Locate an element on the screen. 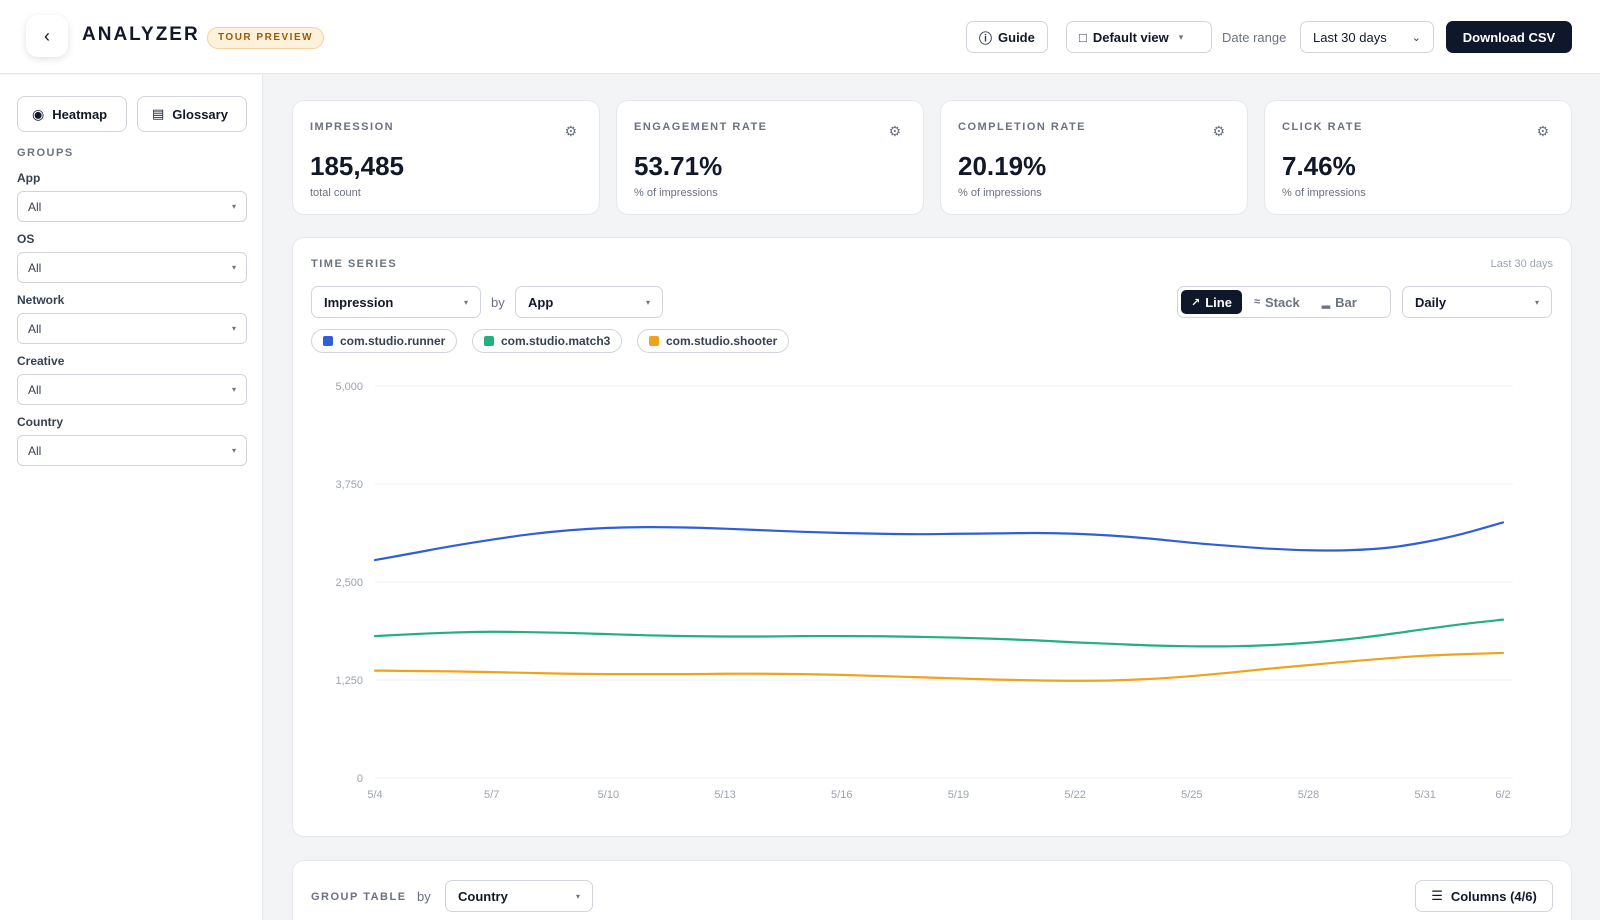  legend-chip-match3: com.studio.match3 is located at coordinates (547, 341).